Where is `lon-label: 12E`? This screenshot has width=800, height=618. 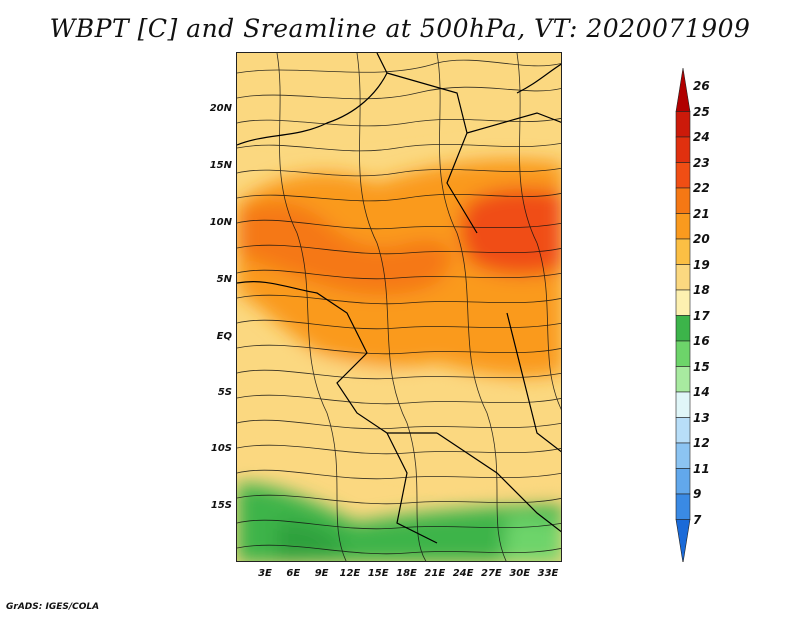
lon-label: 12E is located at coordinates (350, 573).